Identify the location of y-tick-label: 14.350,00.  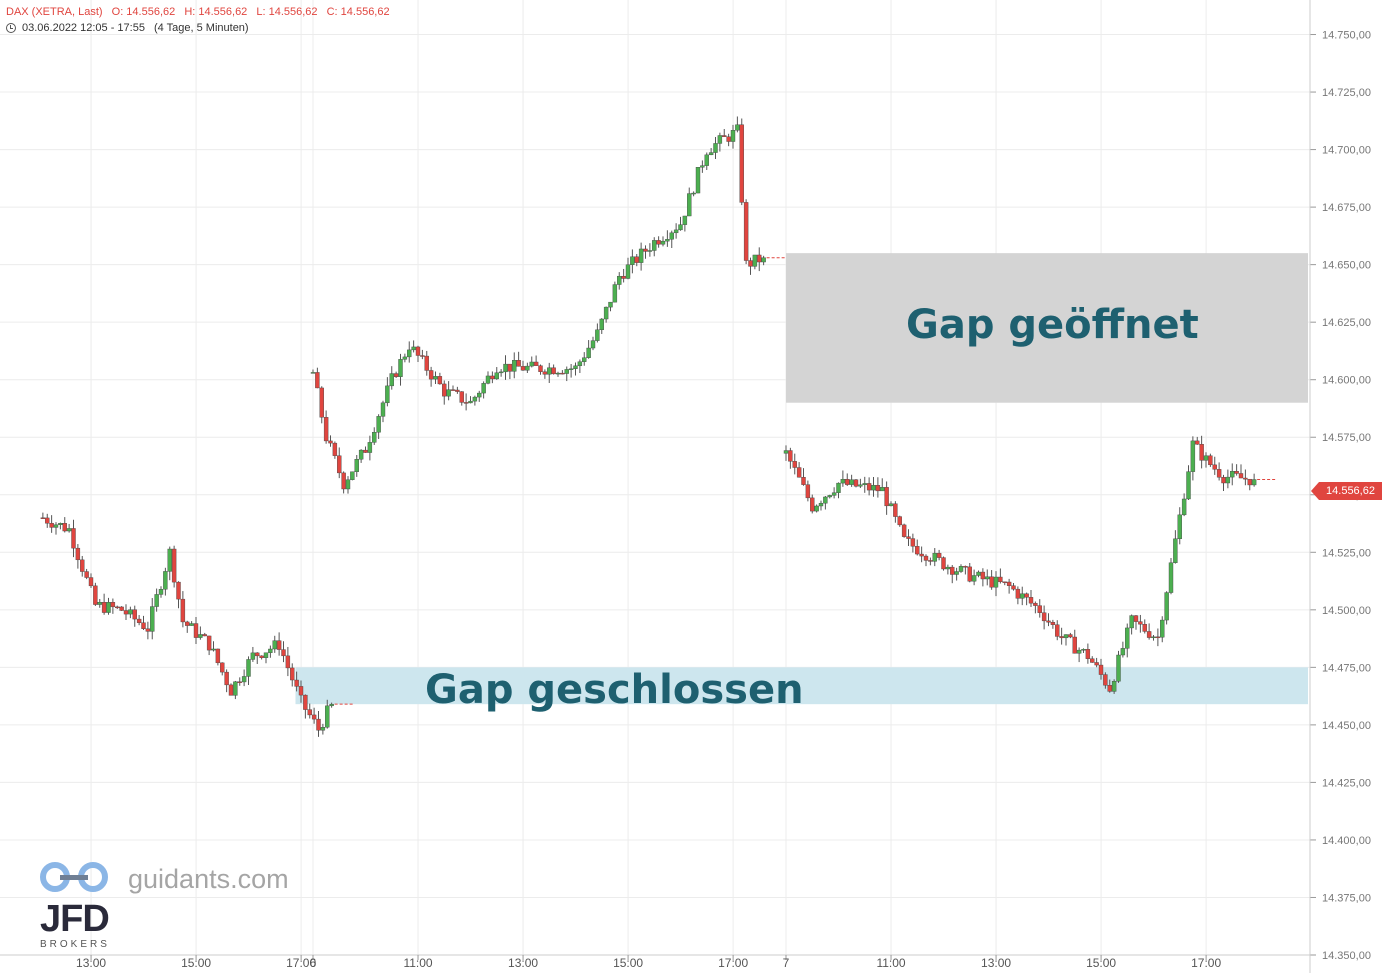
(1346, 956).